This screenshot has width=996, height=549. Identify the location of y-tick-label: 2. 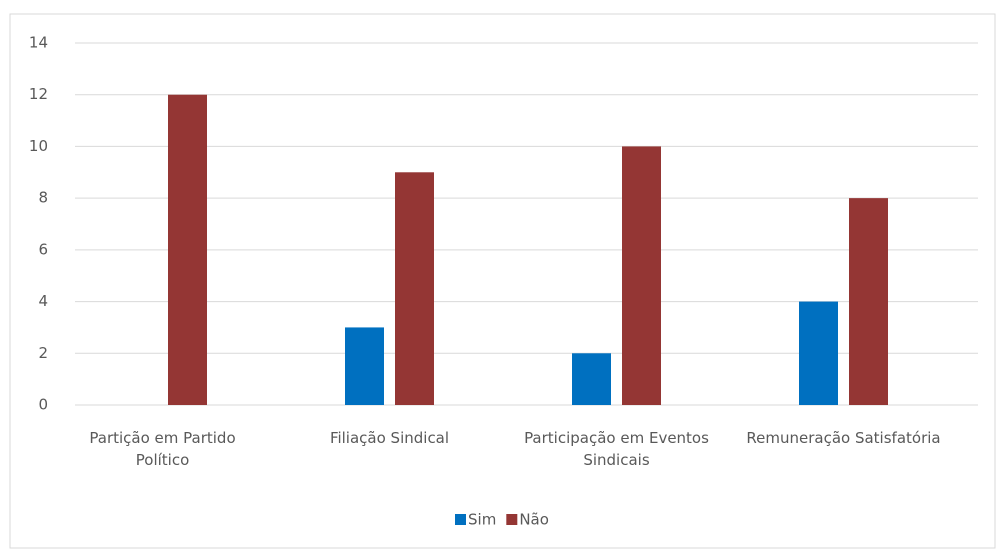
(43, 353).